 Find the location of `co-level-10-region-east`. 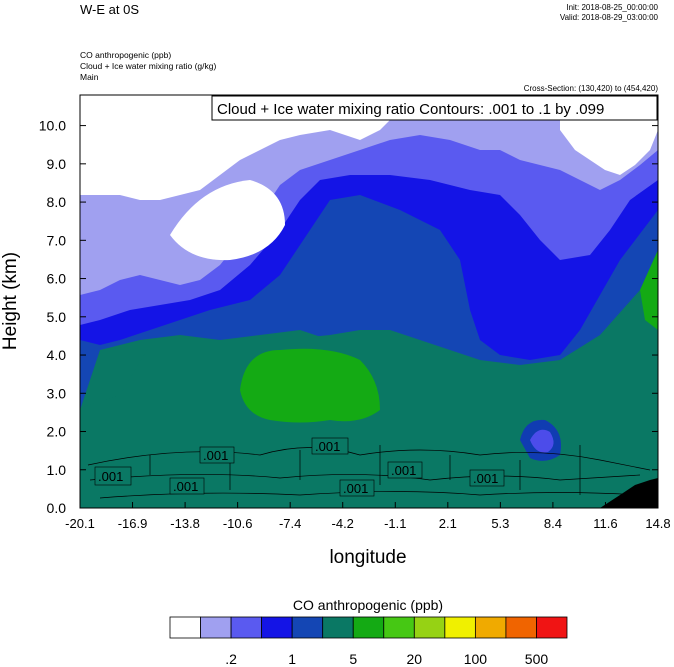

co-level-10-region-east is located at coordinates (649, 290).